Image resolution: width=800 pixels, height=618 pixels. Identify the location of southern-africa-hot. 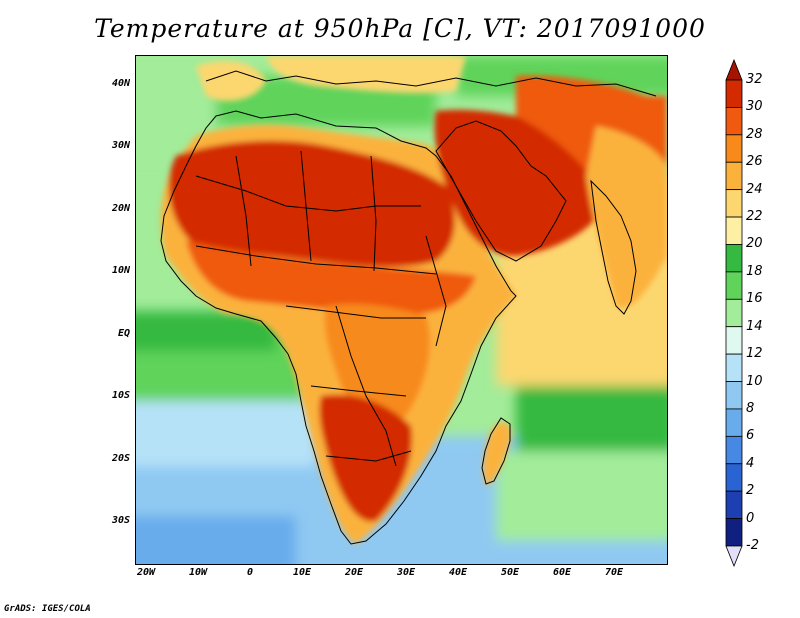
(365, 458).